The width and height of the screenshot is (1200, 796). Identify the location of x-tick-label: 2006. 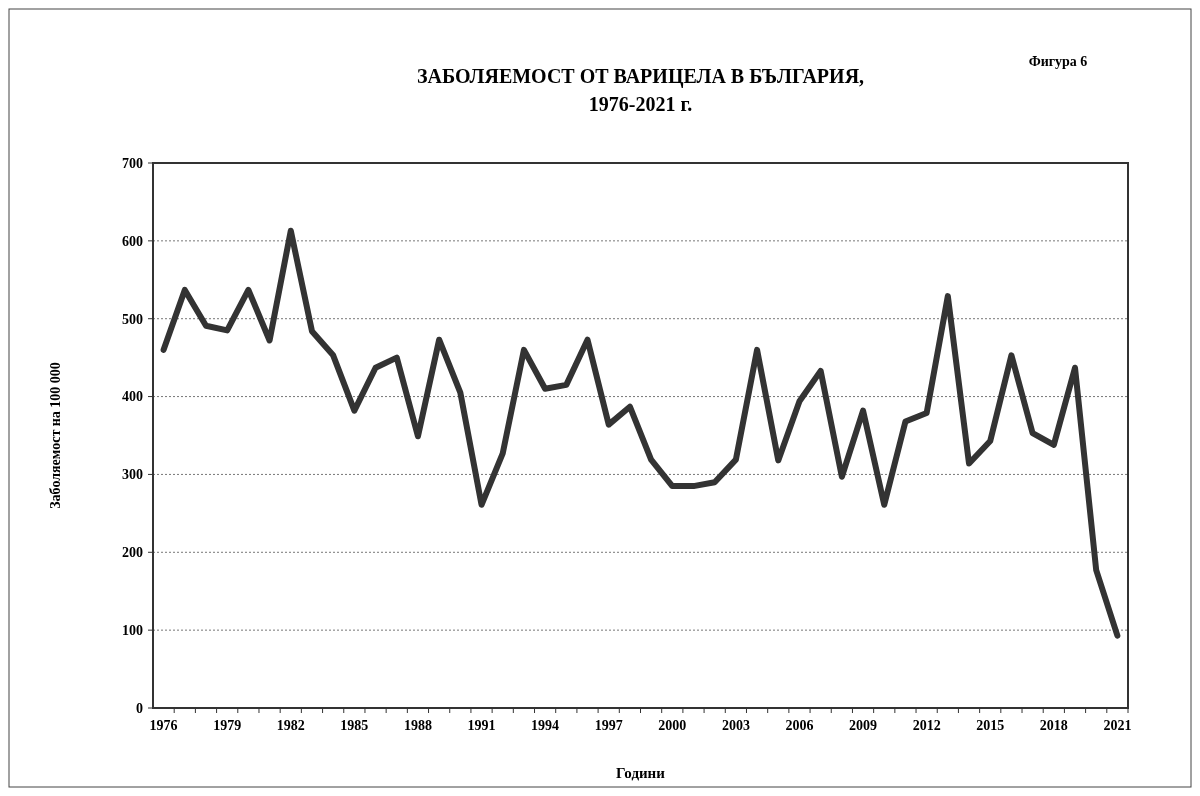
(799, 725).